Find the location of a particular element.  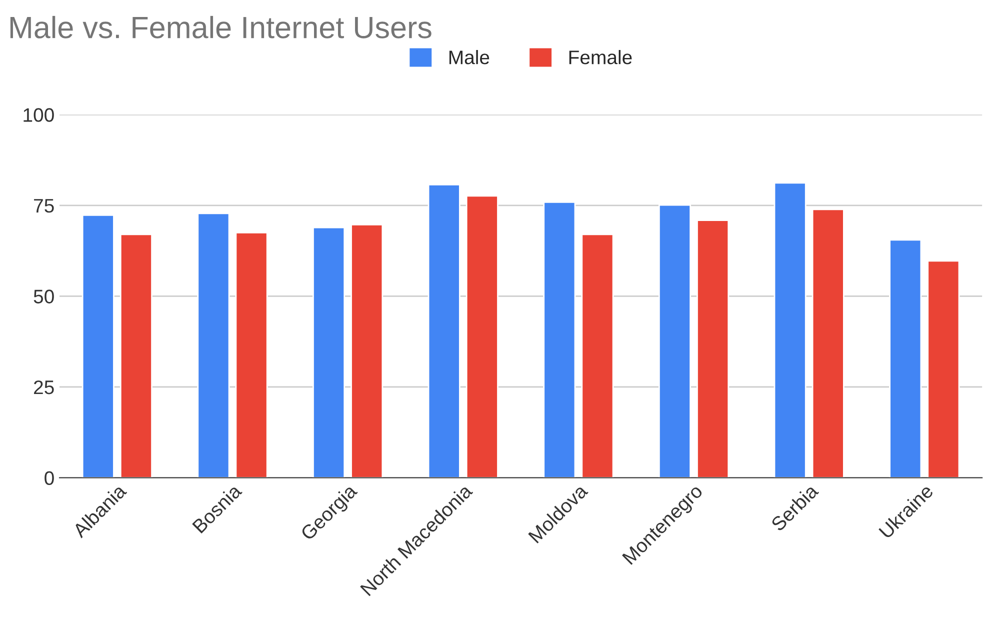

y-tick-label: 100 is located at coordinates (39, 115).